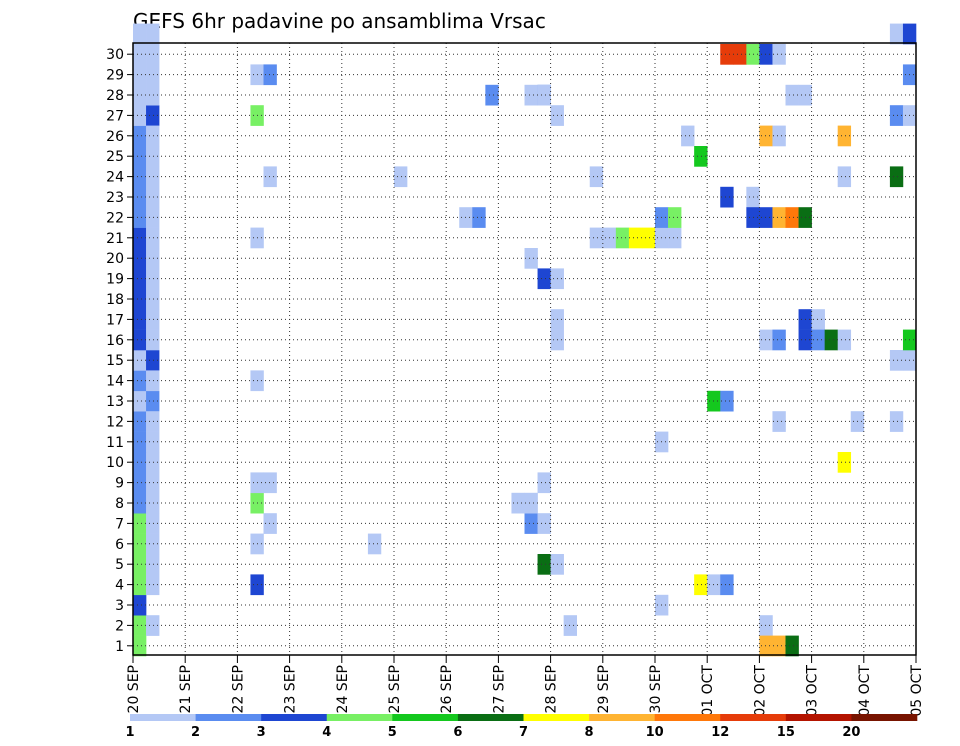 This screenshot has width=960, height=746. I want to click on y-tick-label: 23, so click(115, 198).